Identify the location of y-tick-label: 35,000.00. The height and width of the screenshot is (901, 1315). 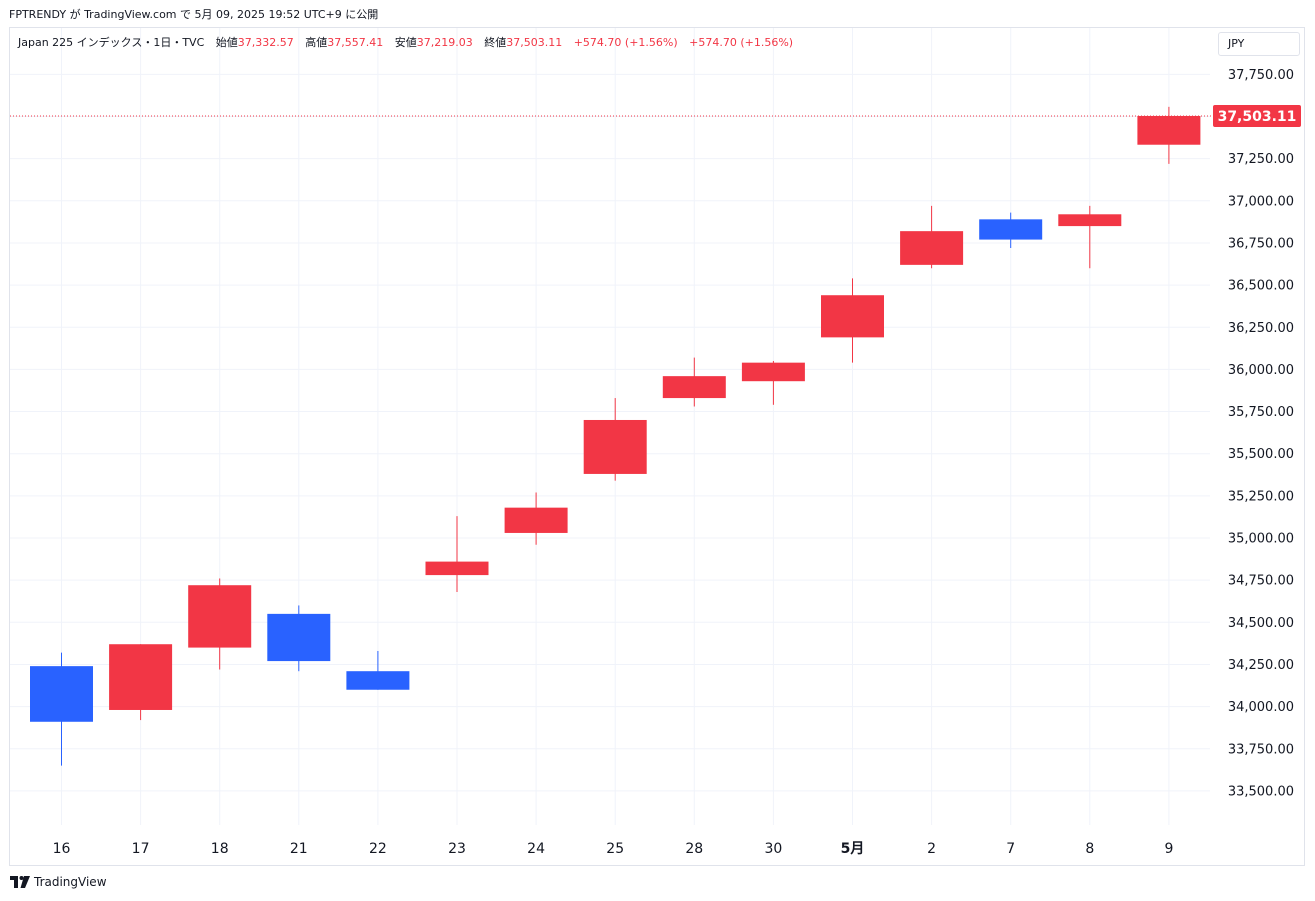
(1261, 539).